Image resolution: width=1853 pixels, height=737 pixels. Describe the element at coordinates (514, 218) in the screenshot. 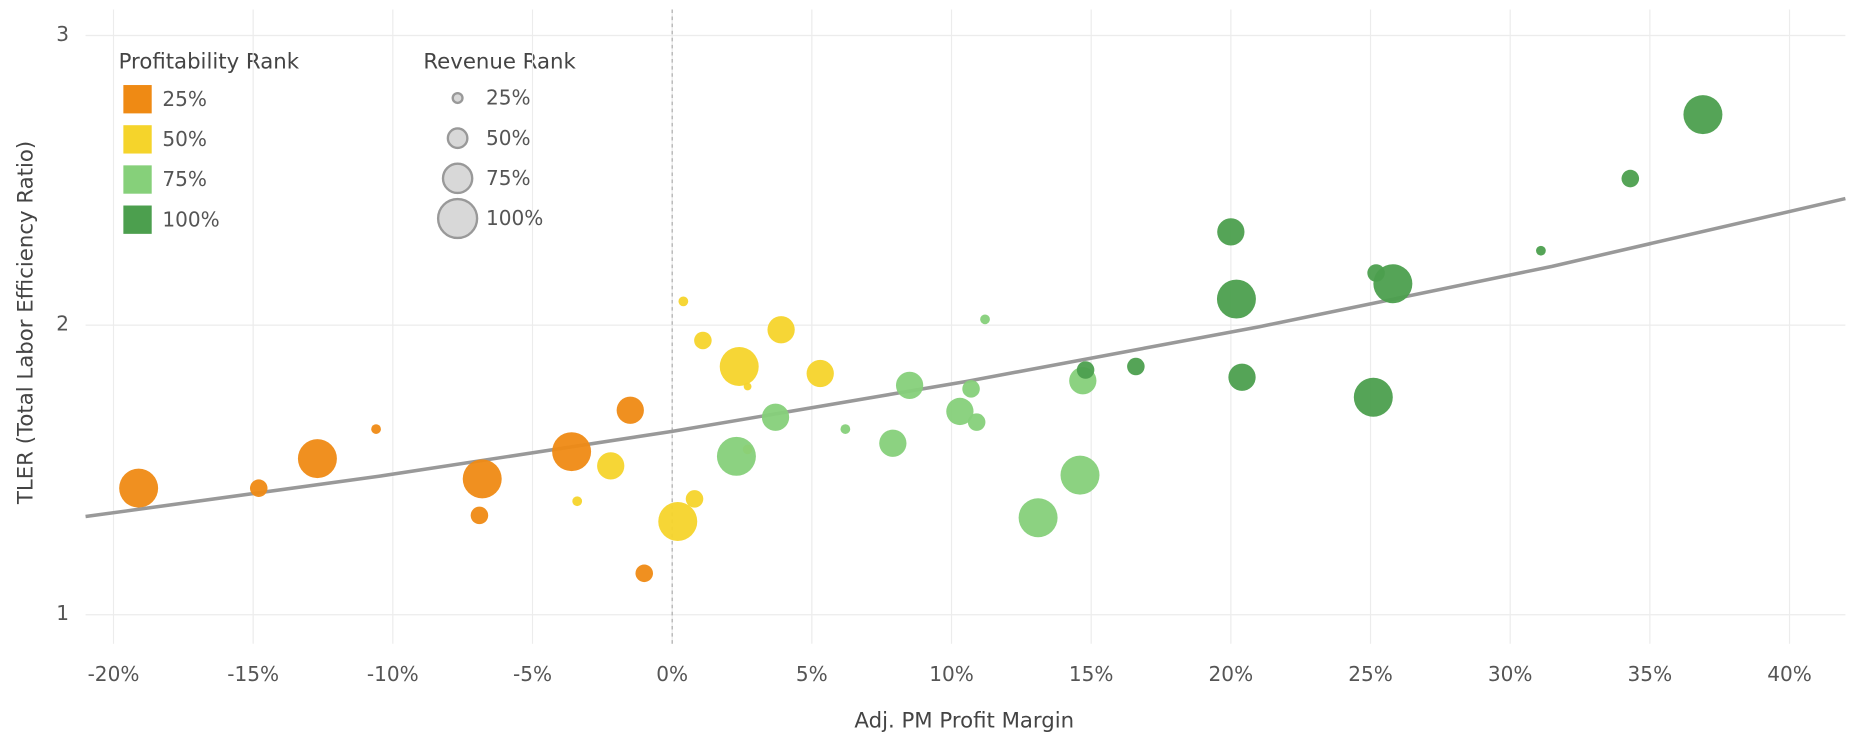

I see `size-legend-label: 100%` at that location.